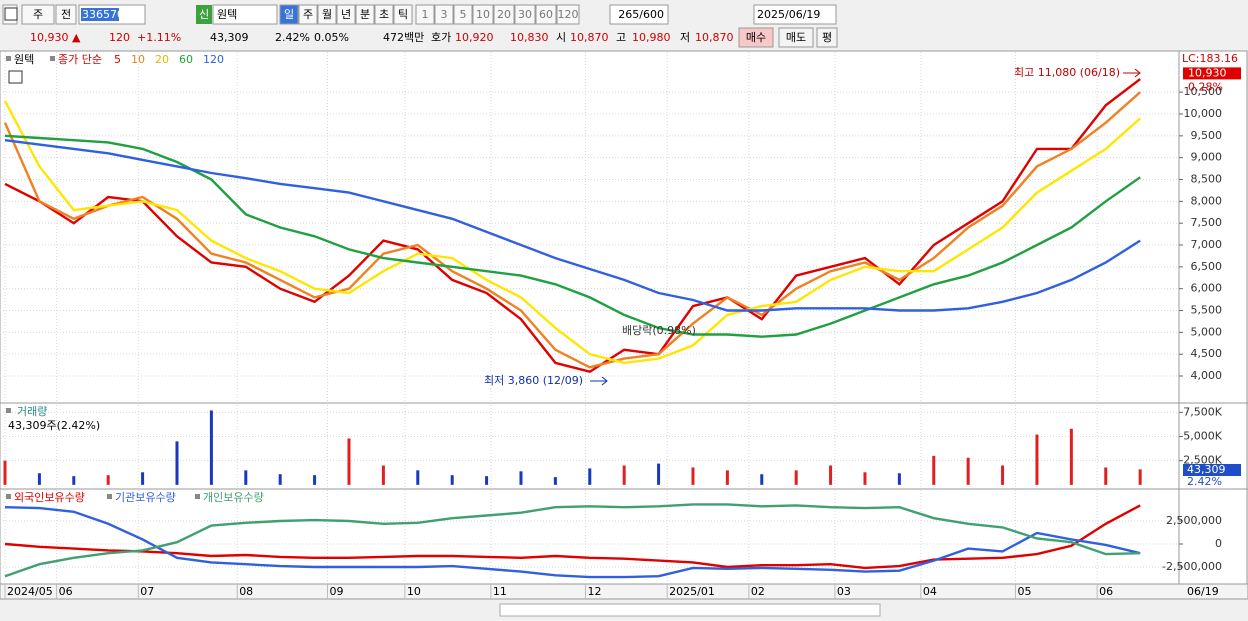  Describe the element at coordinates (441, 37) in the screenshot. I see `quote-ask-label: 호가` at that location.